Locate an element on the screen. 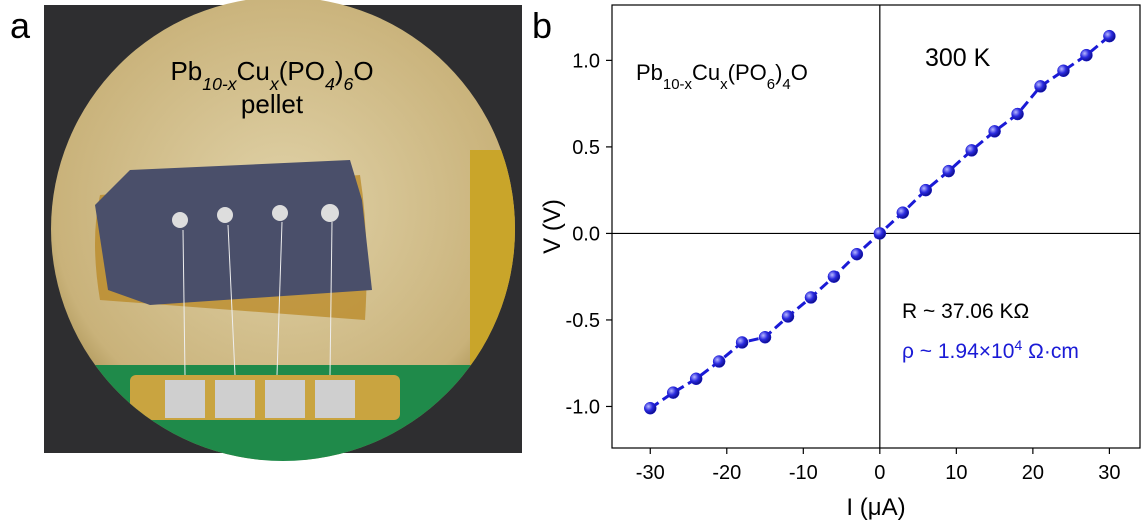 This screenshot has height=532, width=1142. annotation-formula: Pb10-xCux(PO6)4O is located at coordinates (722, 76).